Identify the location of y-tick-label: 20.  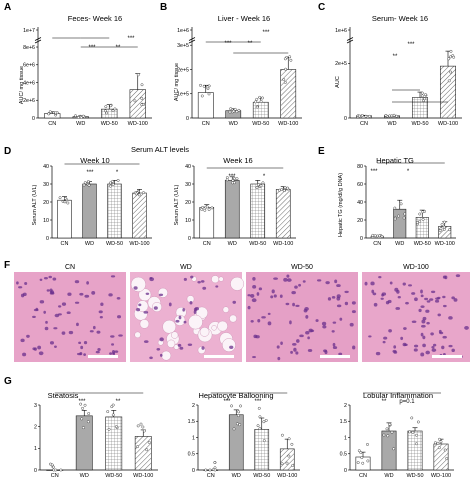
(46, 203).